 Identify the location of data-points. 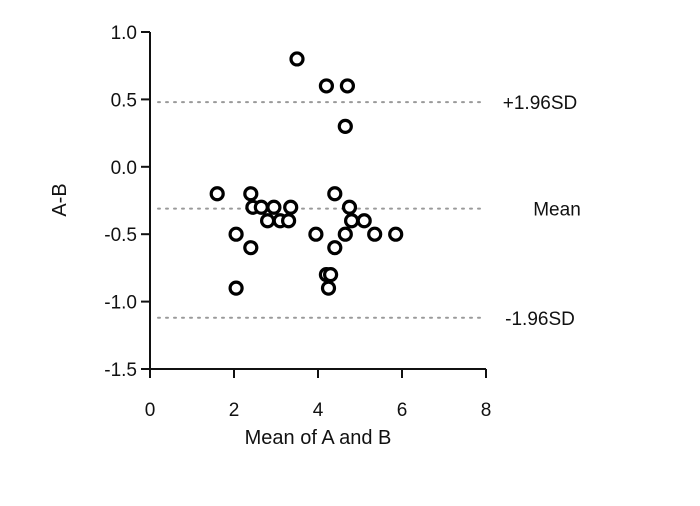
(306, 173).